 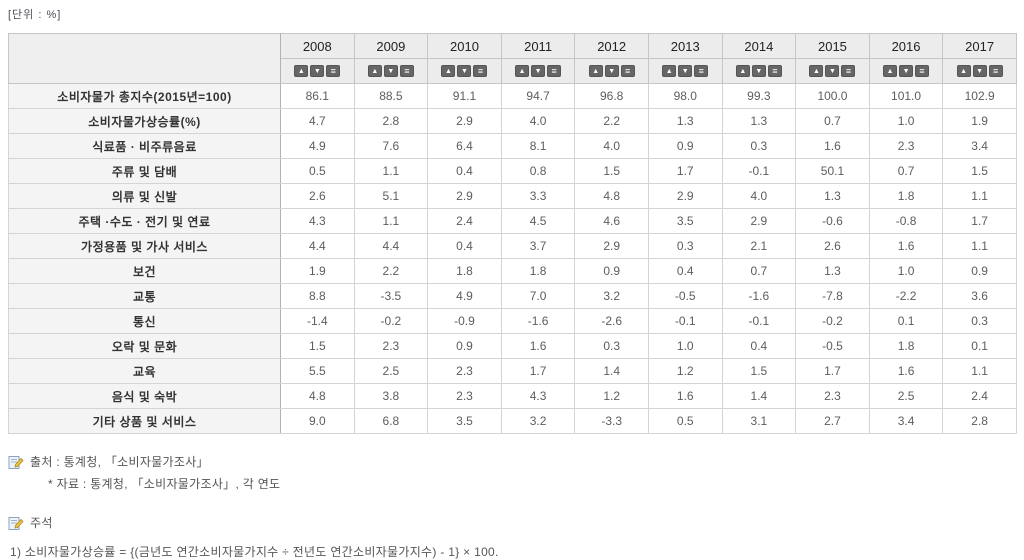 I want to click on year-header-2017: 2017, so click(x=979, y=46).